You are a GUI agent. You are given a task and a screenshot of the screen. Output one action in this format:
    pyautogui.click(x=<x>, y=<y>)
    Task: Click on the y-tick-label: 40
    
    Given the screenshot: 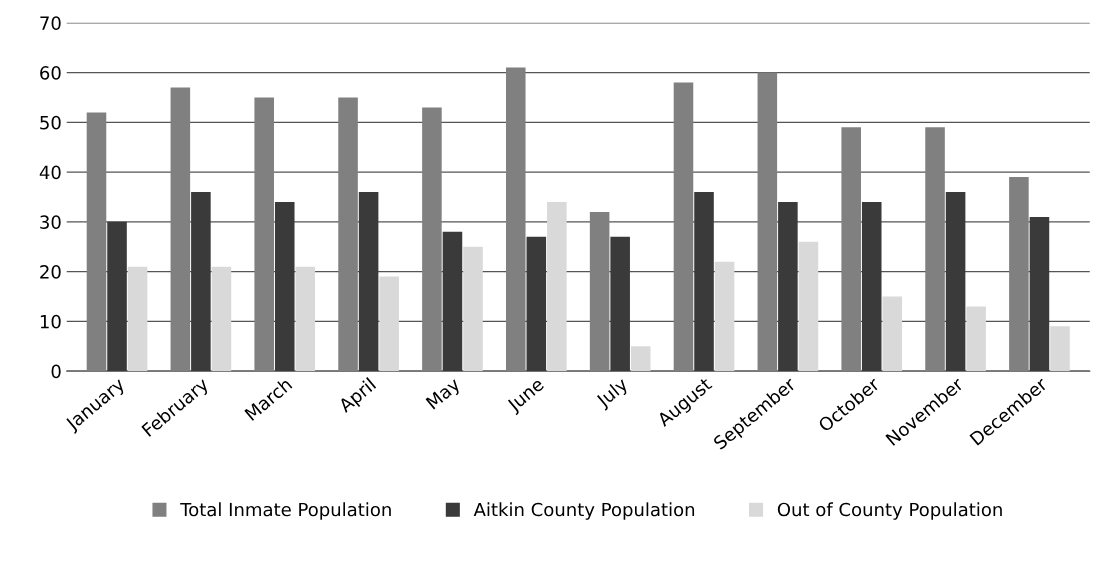 What is the action you would take?
    pyautogui.click(x=50, y=172)
    